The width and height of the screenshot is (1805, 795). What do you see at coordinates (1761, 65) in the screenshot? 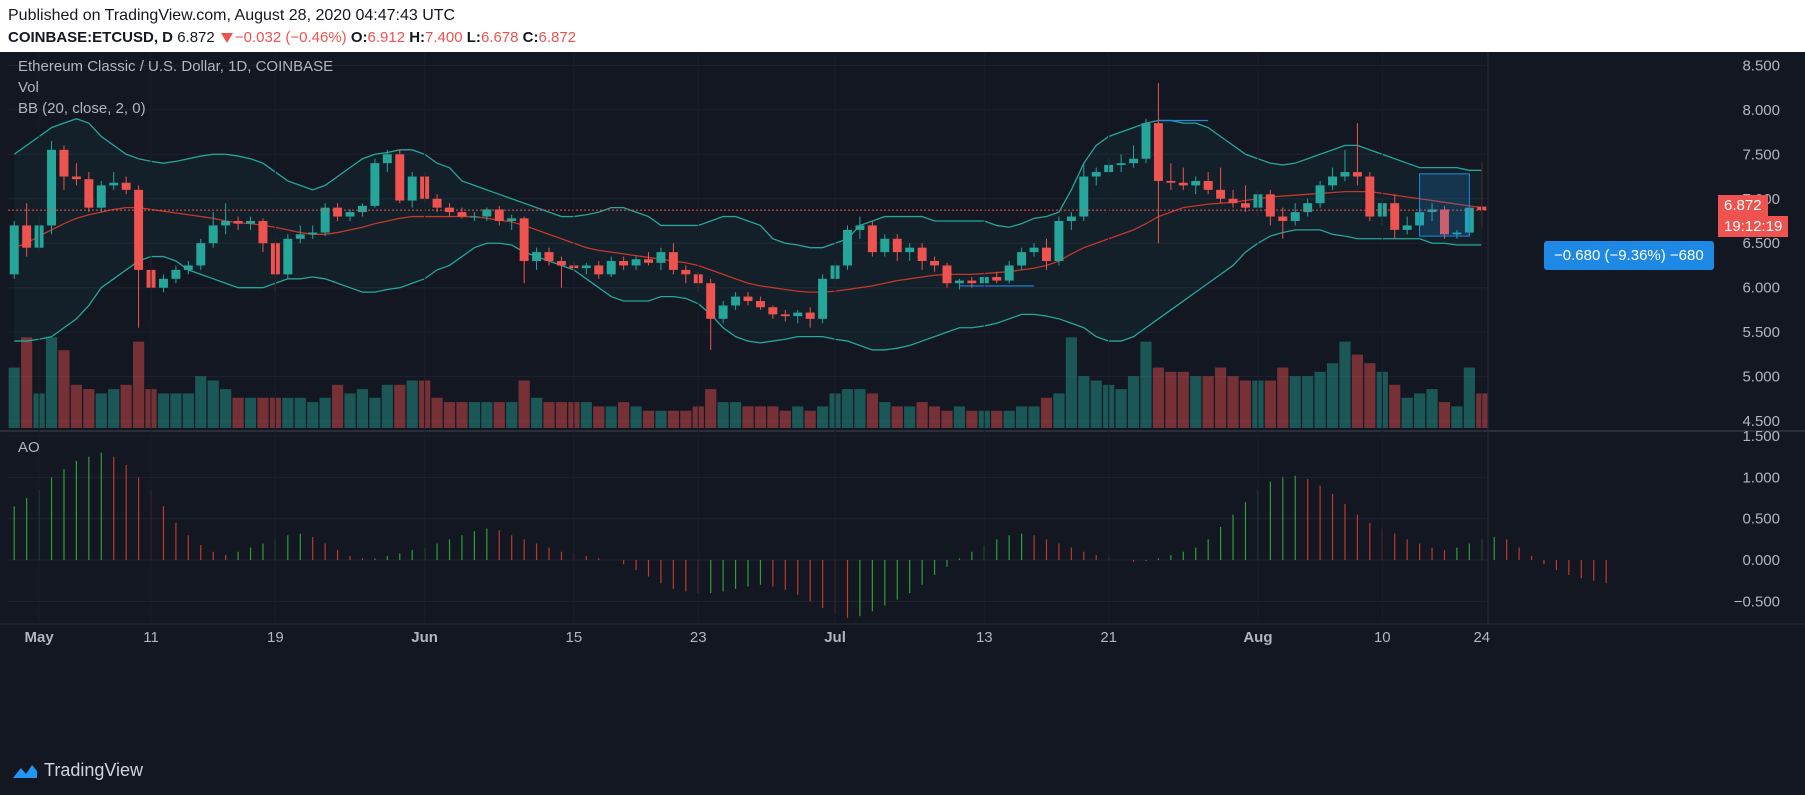
I see `price-tick-label: 8.500` at bounding box center [1761, 65].